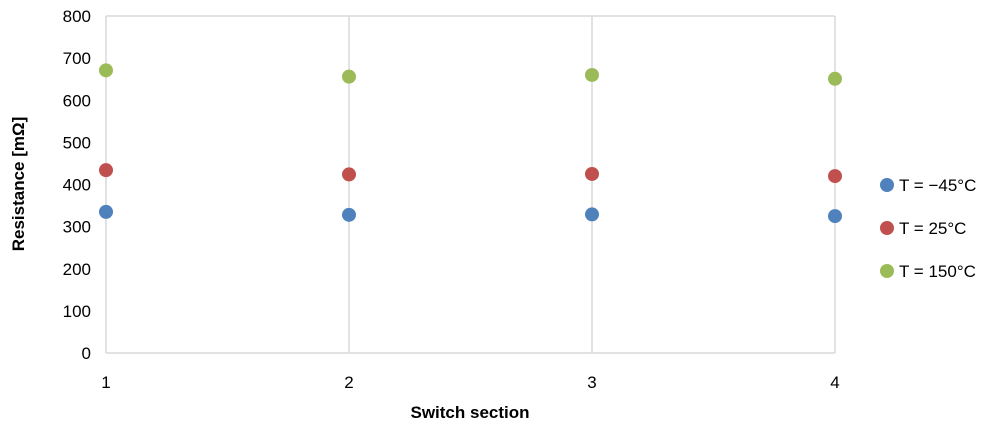 This screenshot has width=1003, height=429. Describe the element at coordinates (834, 382) in the screenshot. I see `x-tick-label: 4` at that location.